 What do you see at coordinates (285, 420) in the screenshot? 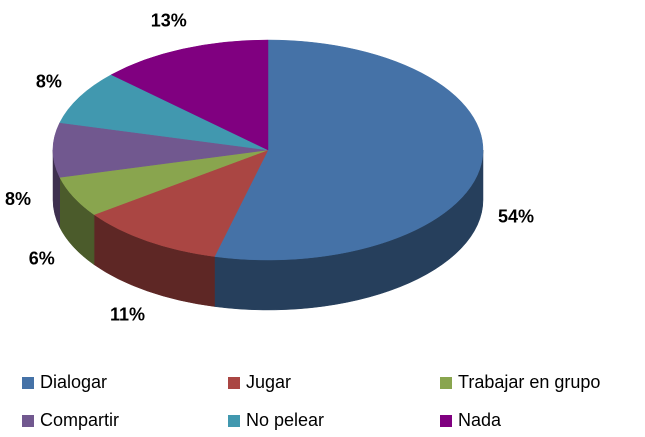
I see `legend-label: No pelear` at bounding box center [285, 420].